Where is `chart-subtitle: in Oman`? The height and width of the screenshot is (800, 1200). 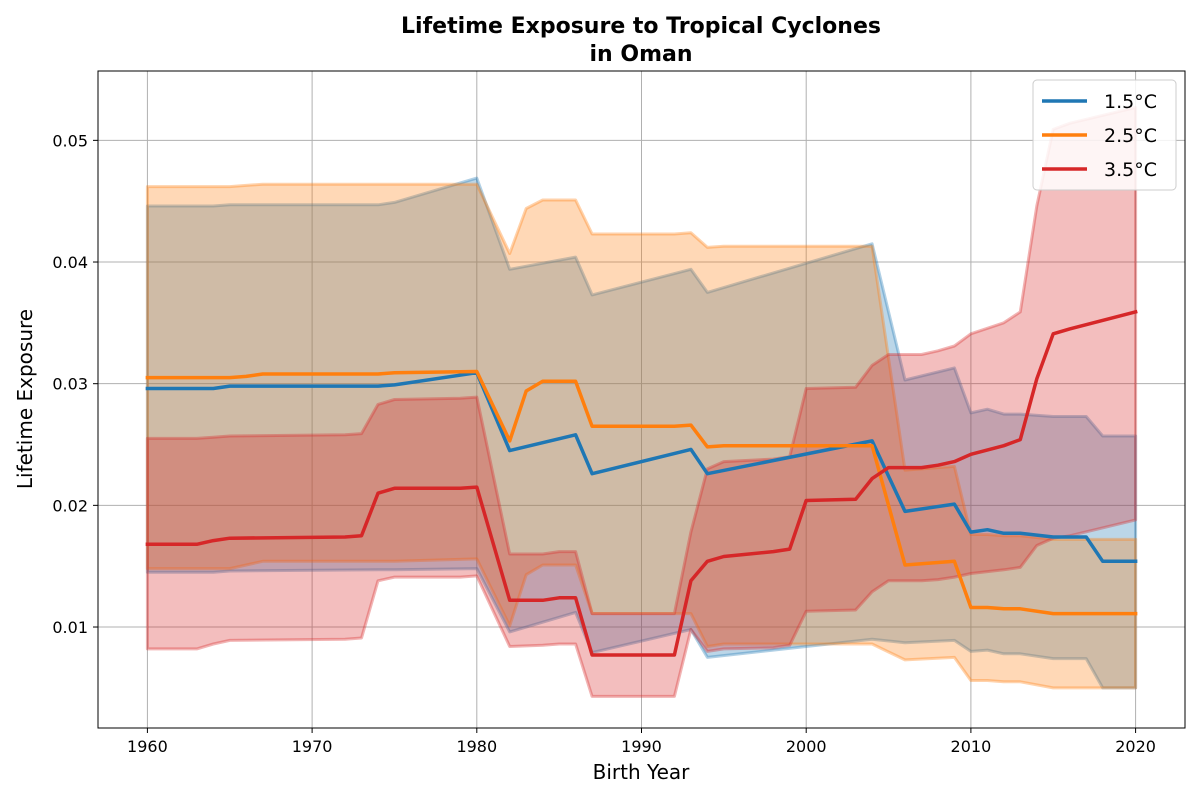
chart-subtitle: in Oman is located at coordinates (641, 54).